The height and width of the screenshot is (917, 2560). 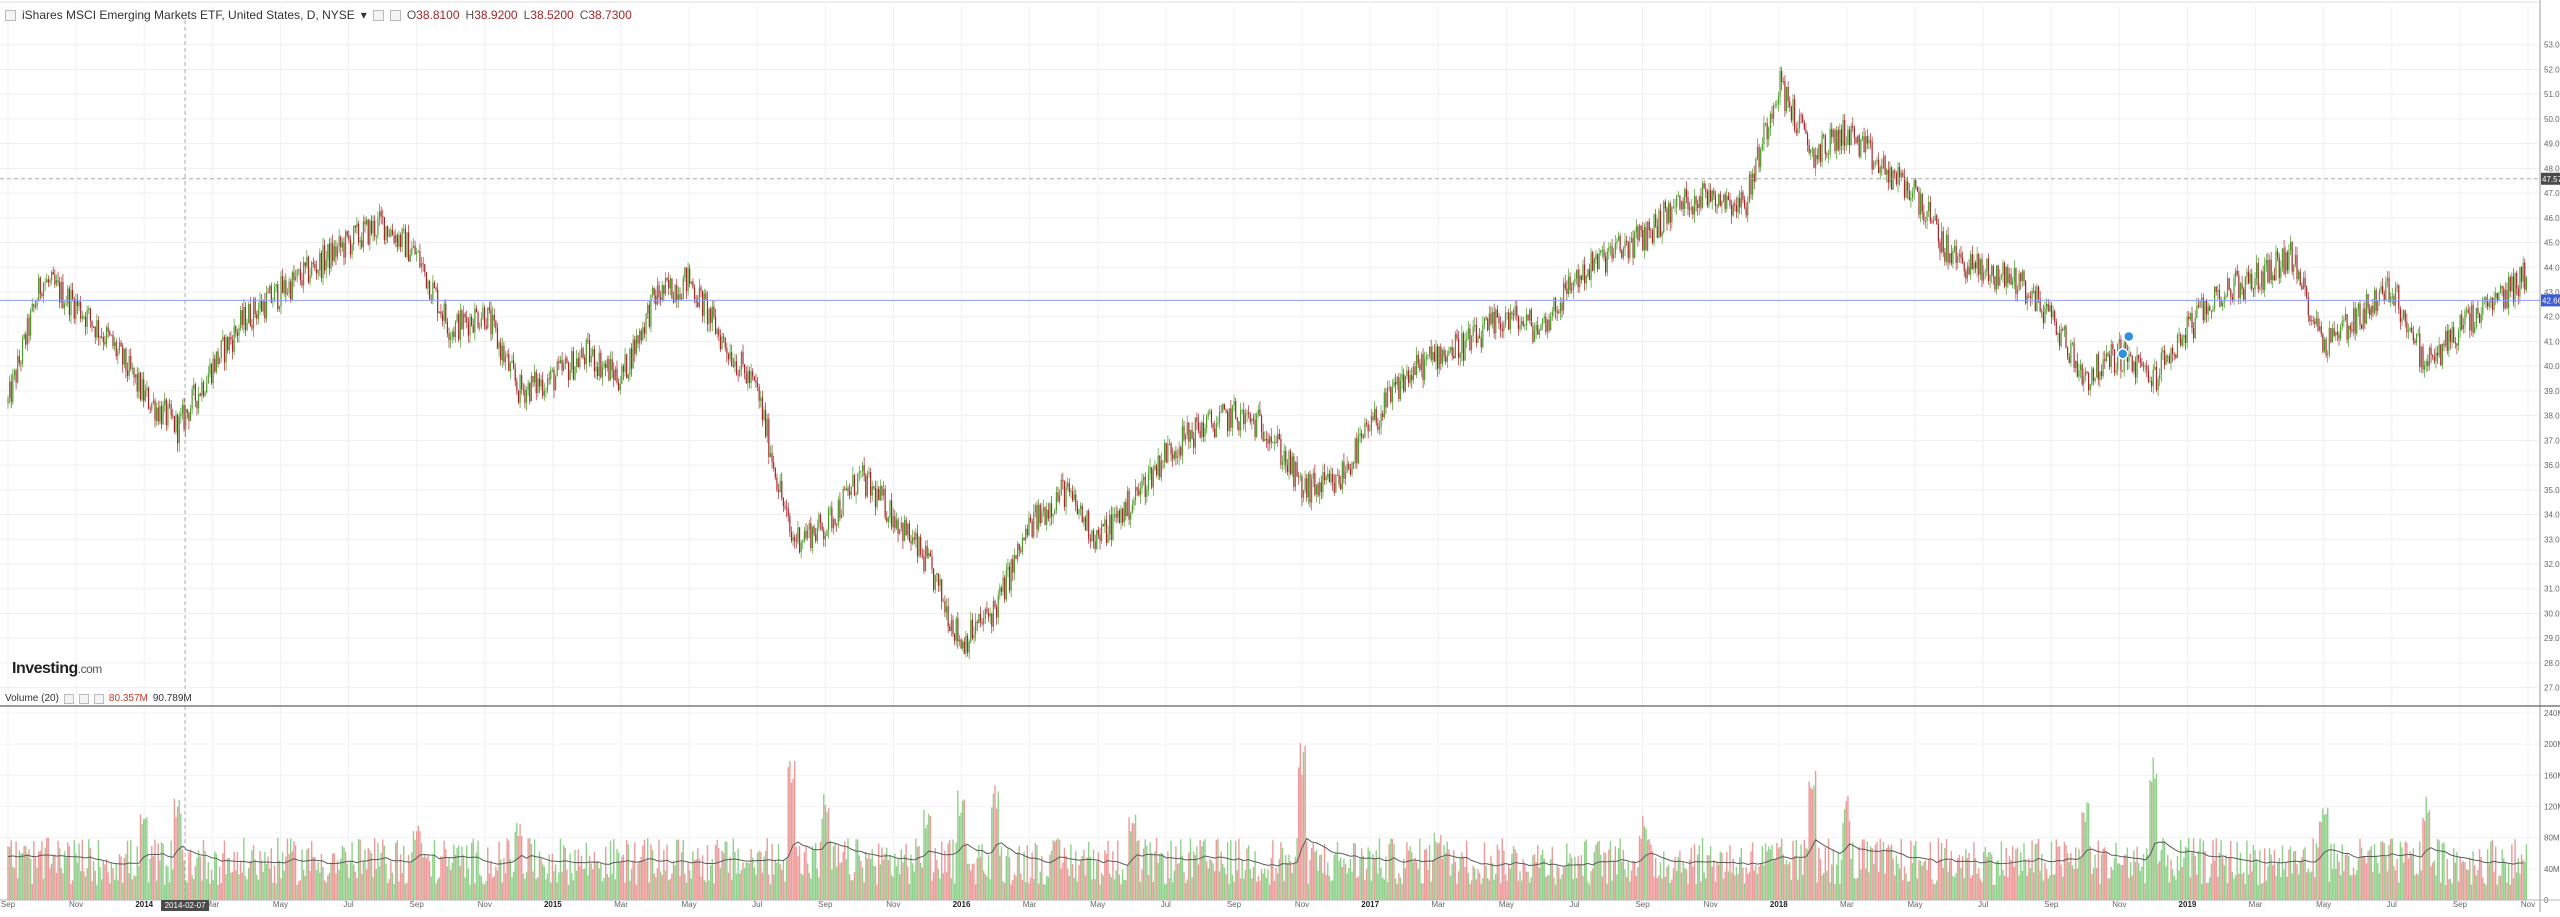 What do you see at coordinates (10, 15) in the screenshot?
I see `legend-collapse-icon` at bounding box center [10, 15].